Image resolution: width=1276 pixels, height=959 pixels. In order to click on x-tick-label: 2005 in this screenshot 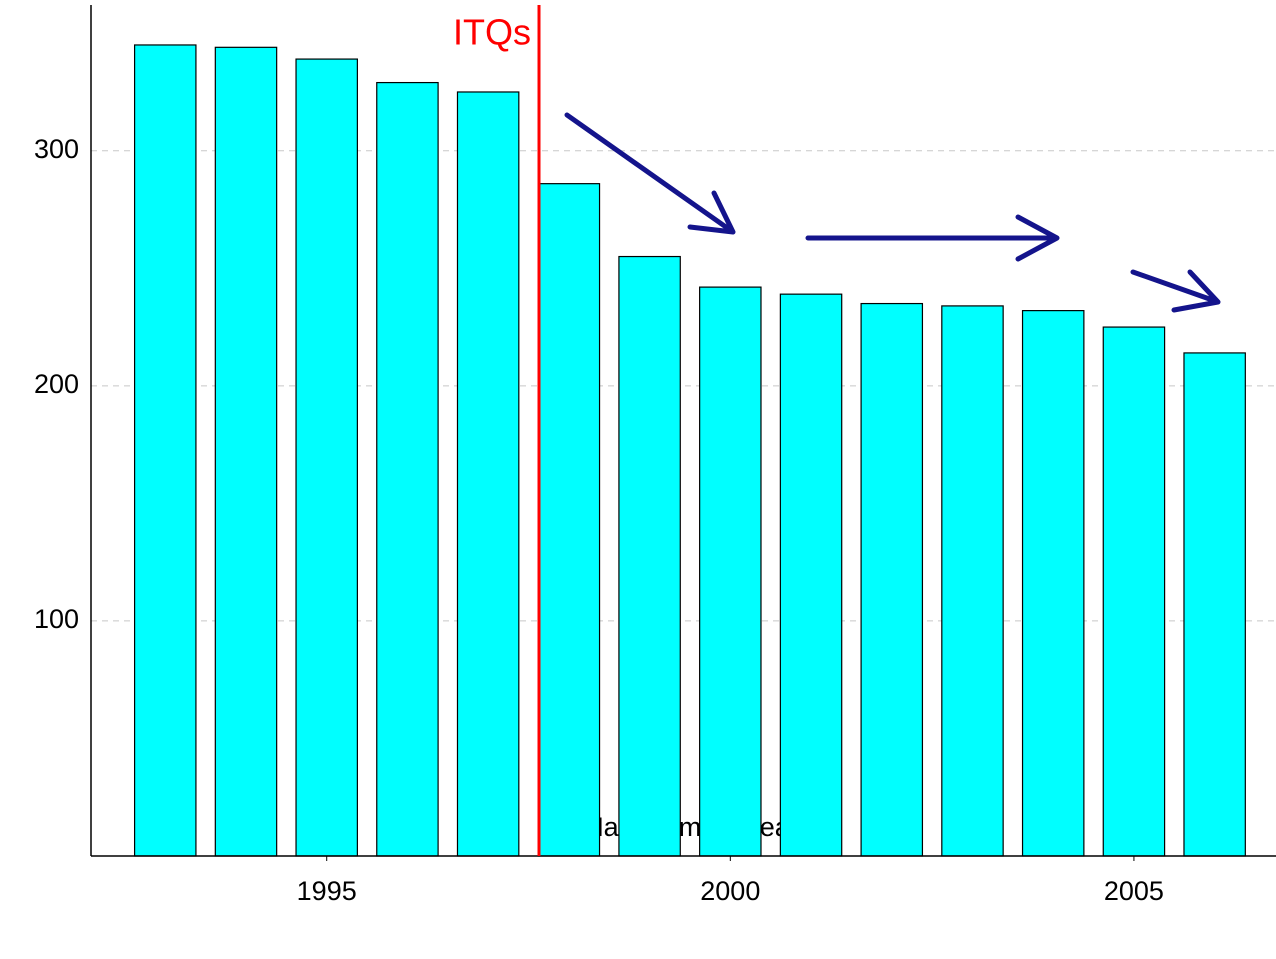, I will do `click(1134, 891)`.